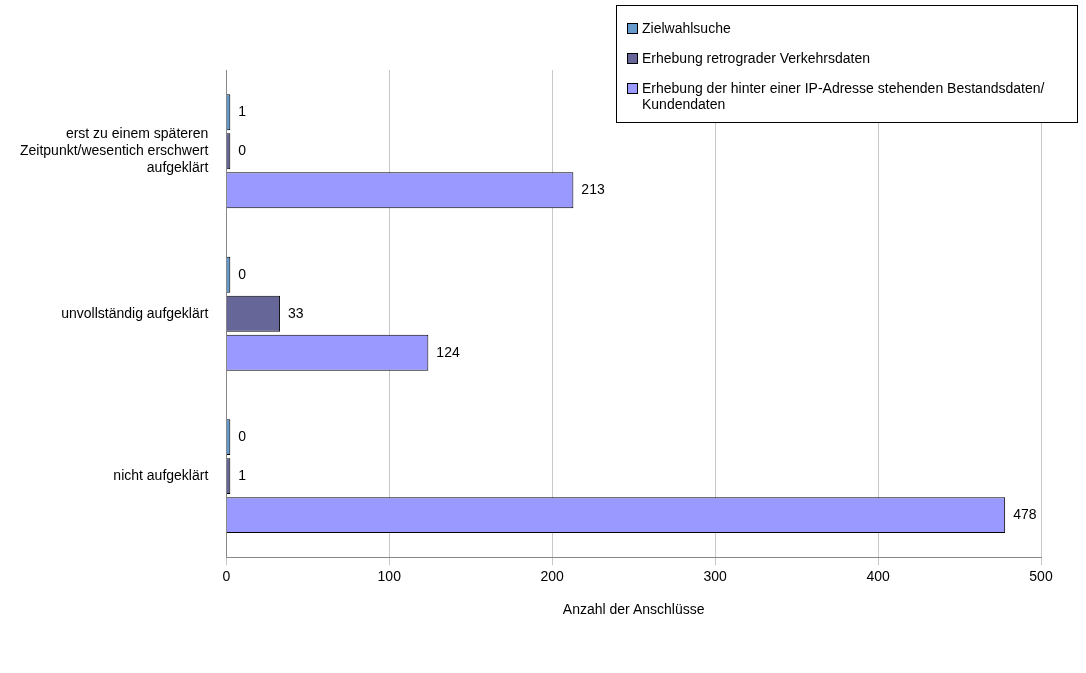 This screenshot has height=673, width=1086. I want to click on data-label: 33, so click(296, 312).